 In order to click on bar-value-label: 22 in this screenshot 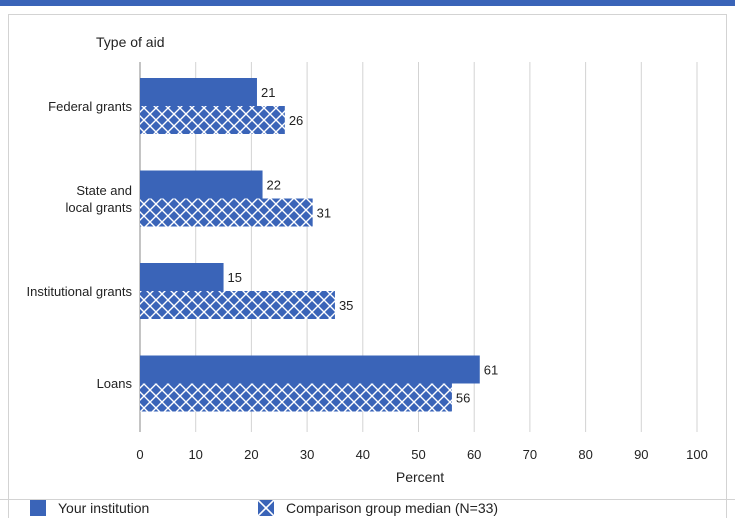, I will do `click(274, 185)`.